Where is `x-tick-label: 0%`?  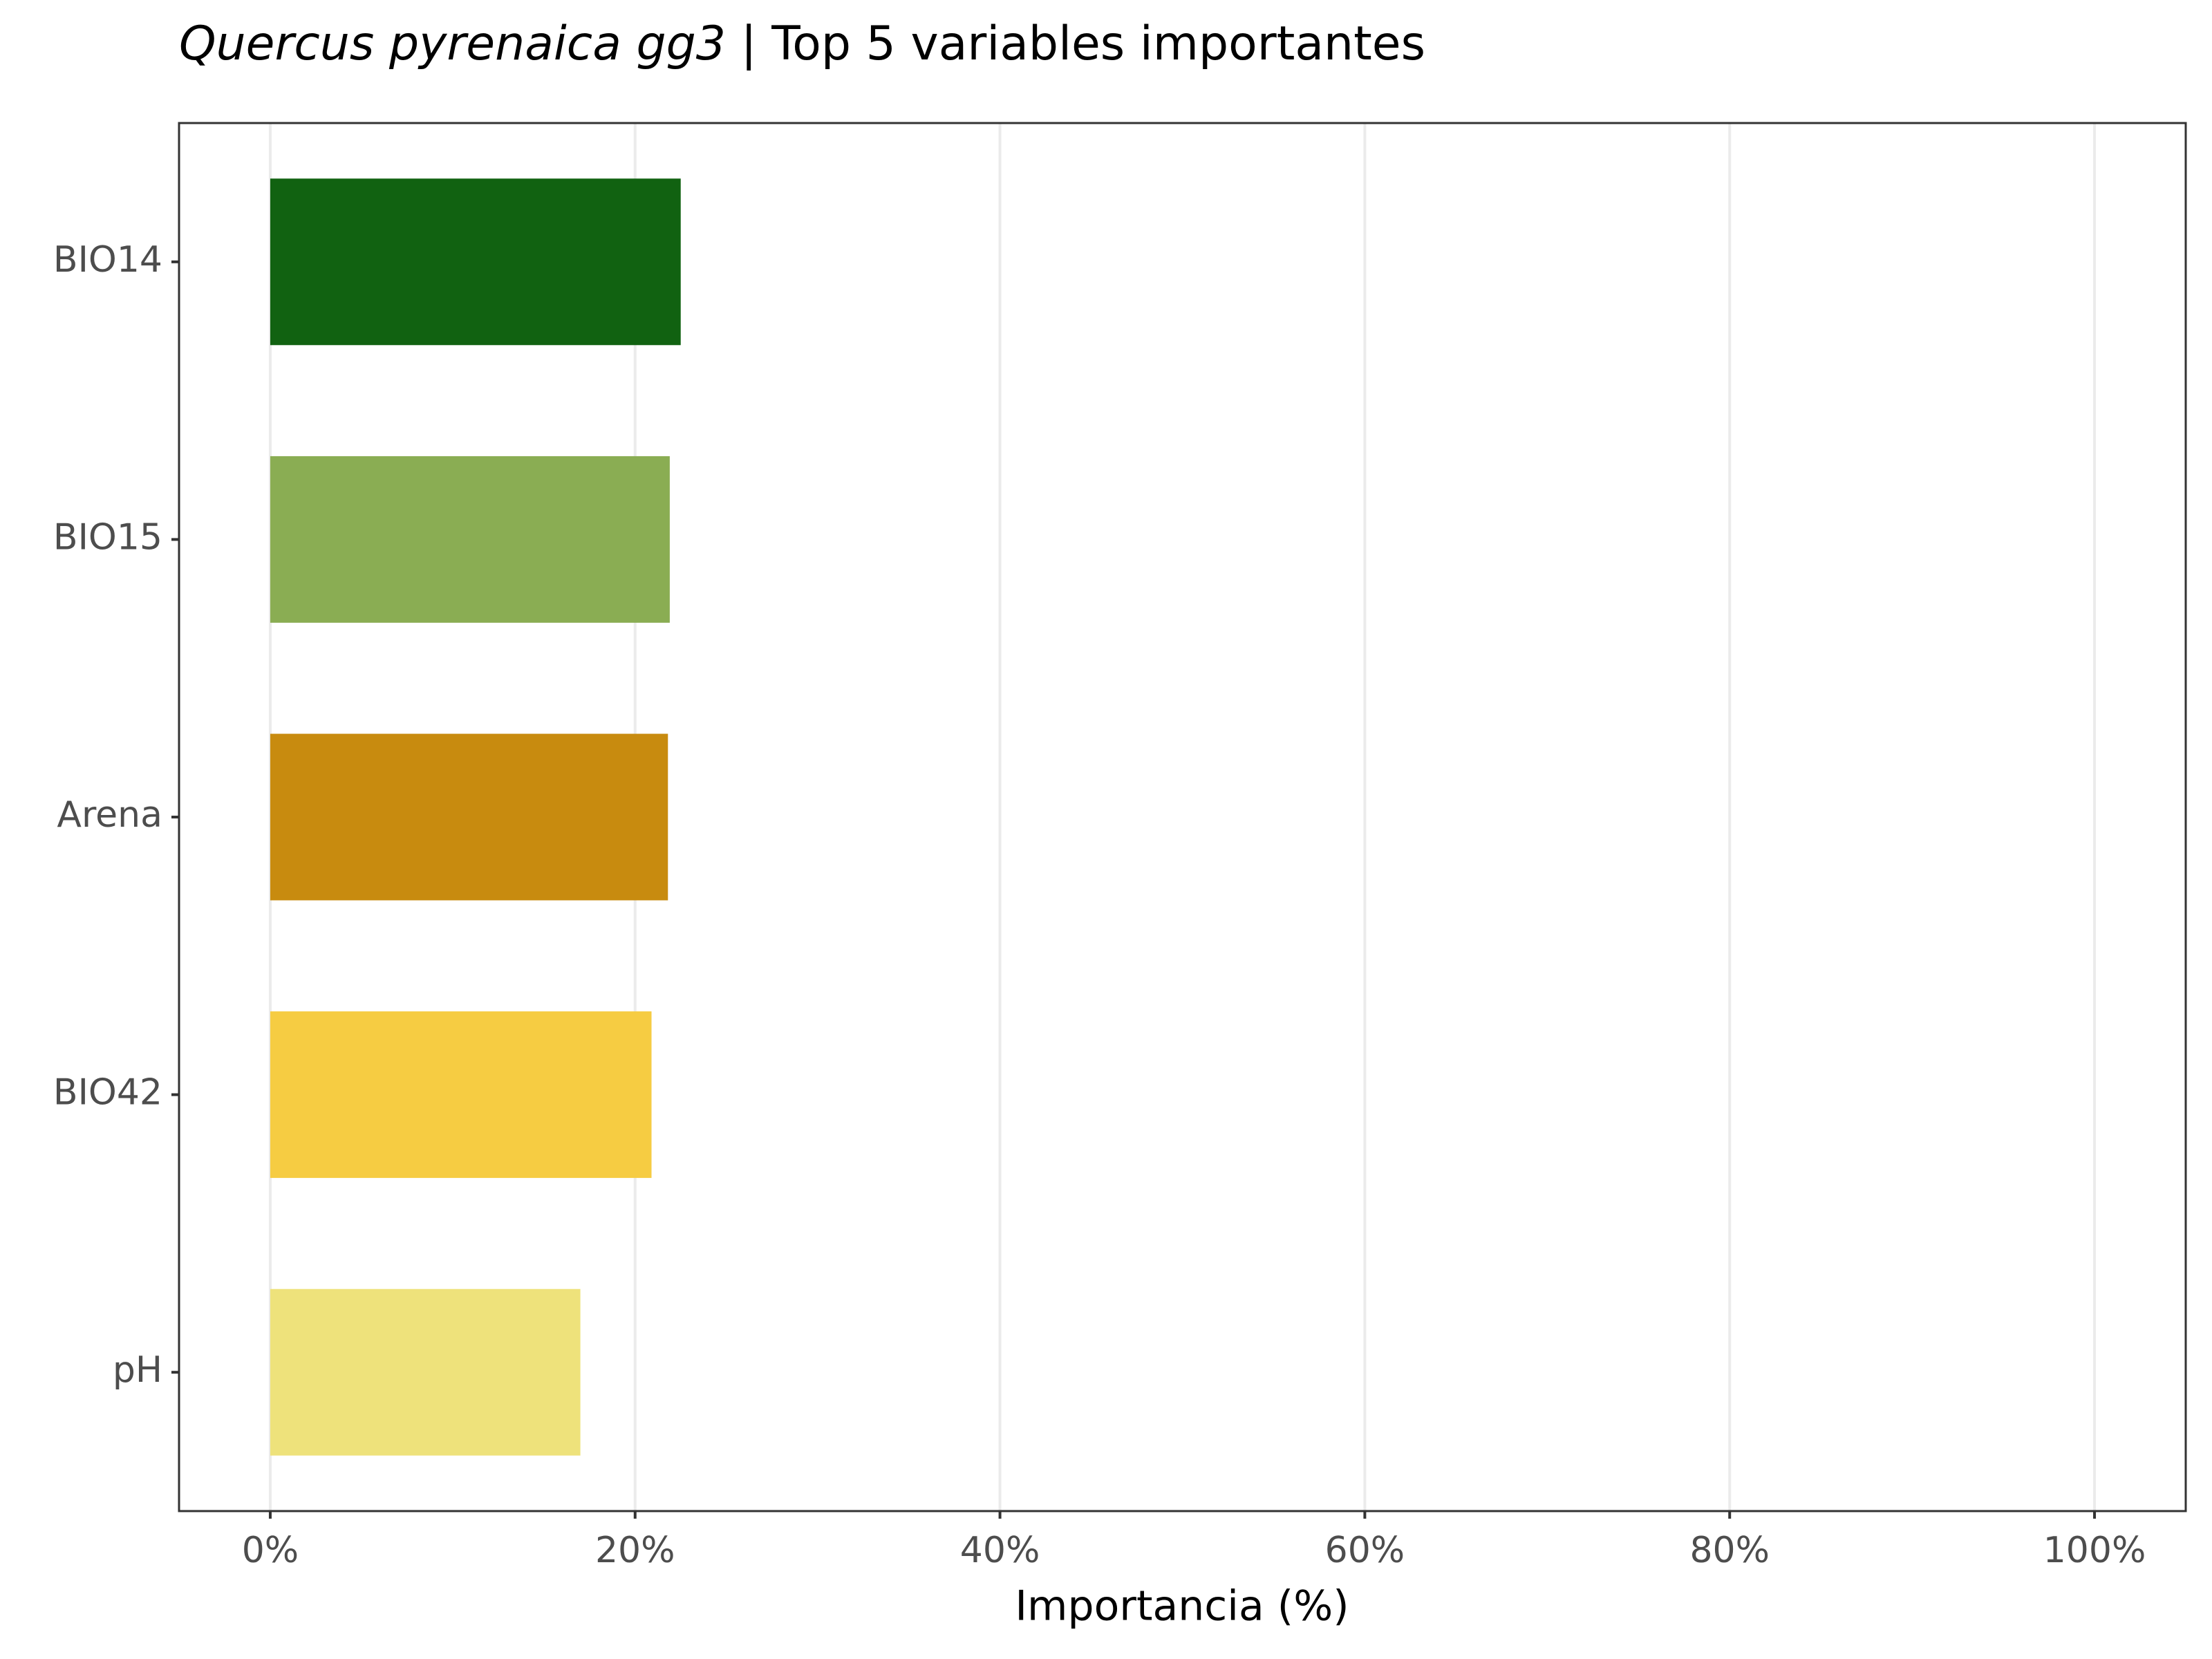 x-tick-label: 0% is located at coordinates (270, 1550).